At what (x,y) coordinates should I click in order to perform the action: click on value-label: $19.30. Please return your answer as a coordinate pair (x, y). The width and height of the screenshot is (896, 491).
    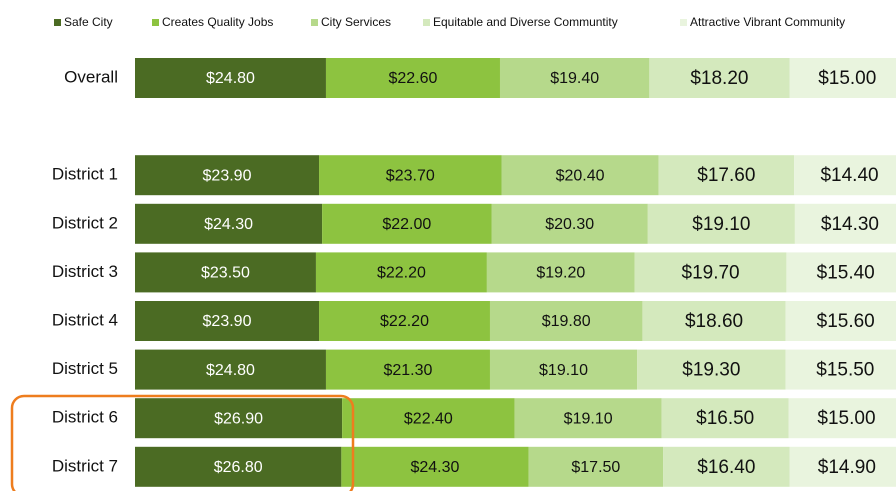
    Looking at the image, I should click on (711, 370).